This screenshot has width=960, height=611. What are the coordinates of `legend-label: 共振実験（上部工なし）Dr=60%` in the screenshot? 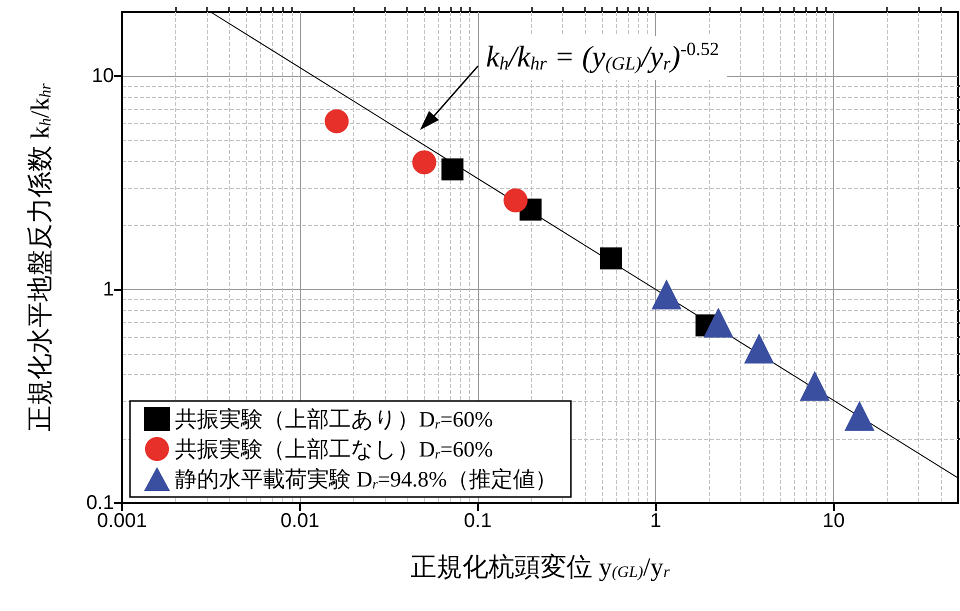 It's located at (334, 449).